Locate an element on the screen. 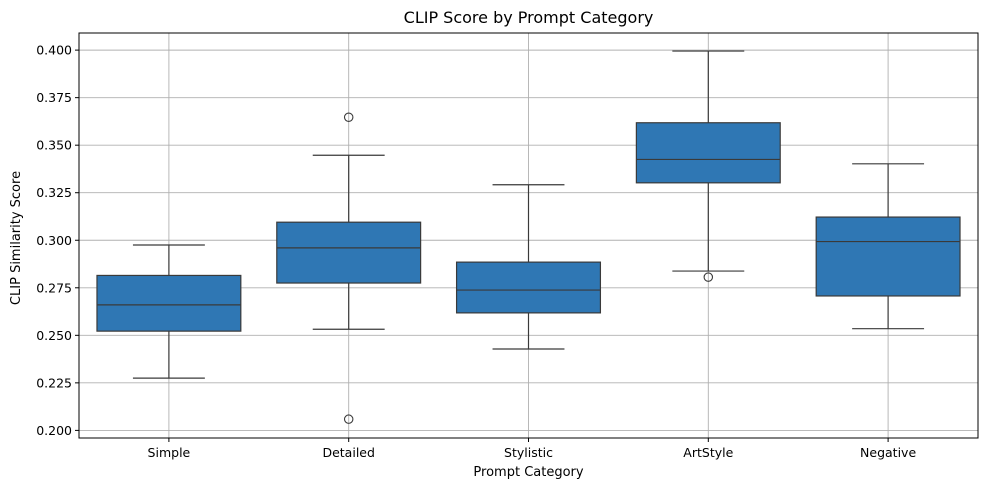  x-tick-label: ArtStyle is located at coordinates (708, 452).